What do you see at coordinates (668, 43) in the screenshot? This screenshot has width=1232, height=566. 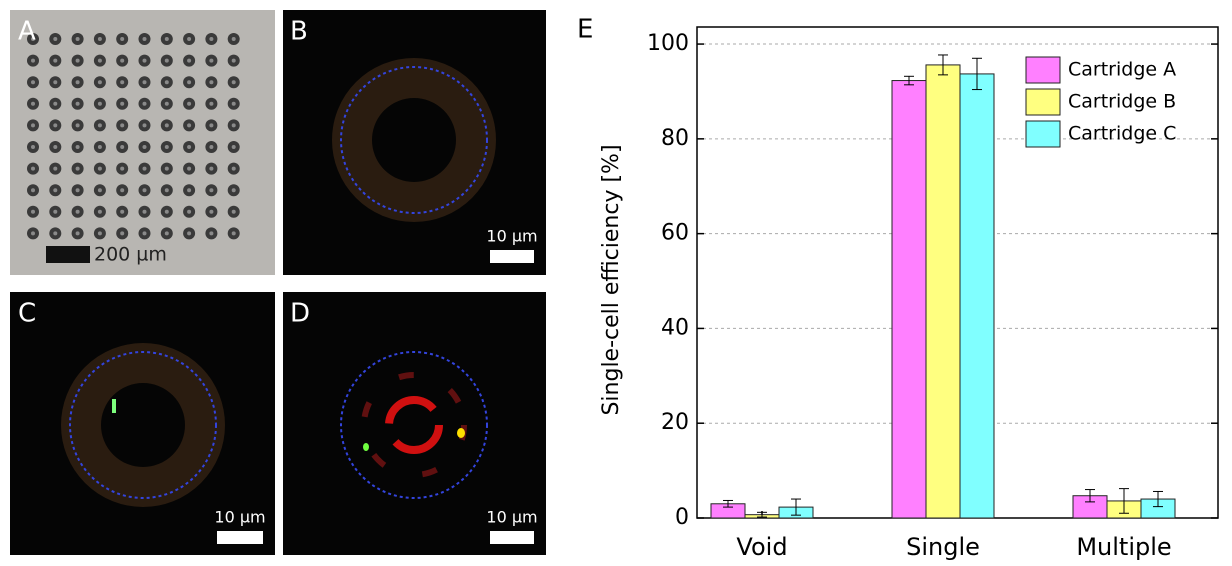 I see `y-tick-label: 100` at bounding box center [668, 43].